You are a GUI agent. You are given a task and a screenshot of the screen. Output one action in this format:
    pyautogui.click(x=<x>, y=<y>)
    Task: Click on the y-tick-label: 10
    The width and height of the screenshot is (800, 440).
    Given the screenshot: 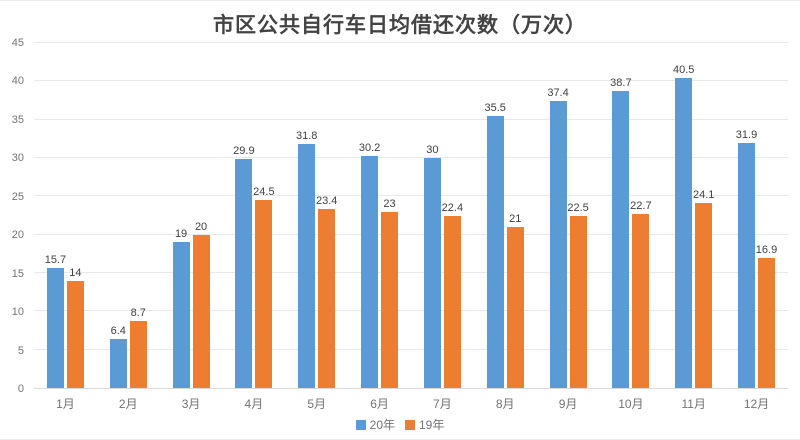 What is the action you would take?
    pyautogui.click(x=17, y=312)
    